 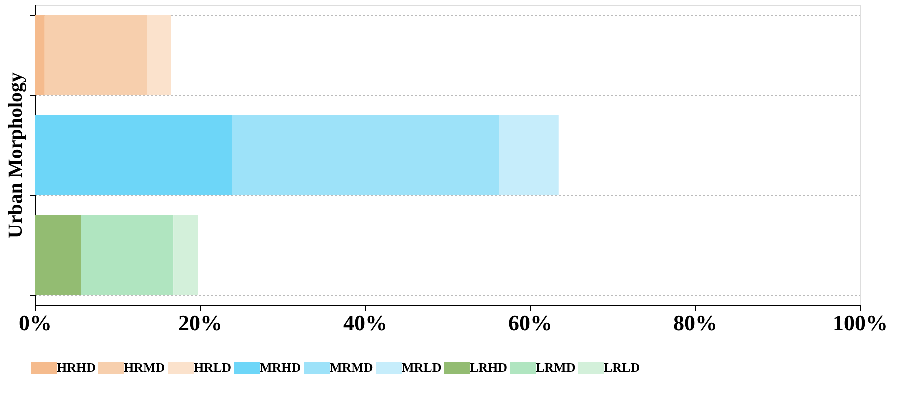 What do you see at coordinates (145, 367) in the screenshot?
I see `legend-label: HRMD` at bounding box center [145, 367].